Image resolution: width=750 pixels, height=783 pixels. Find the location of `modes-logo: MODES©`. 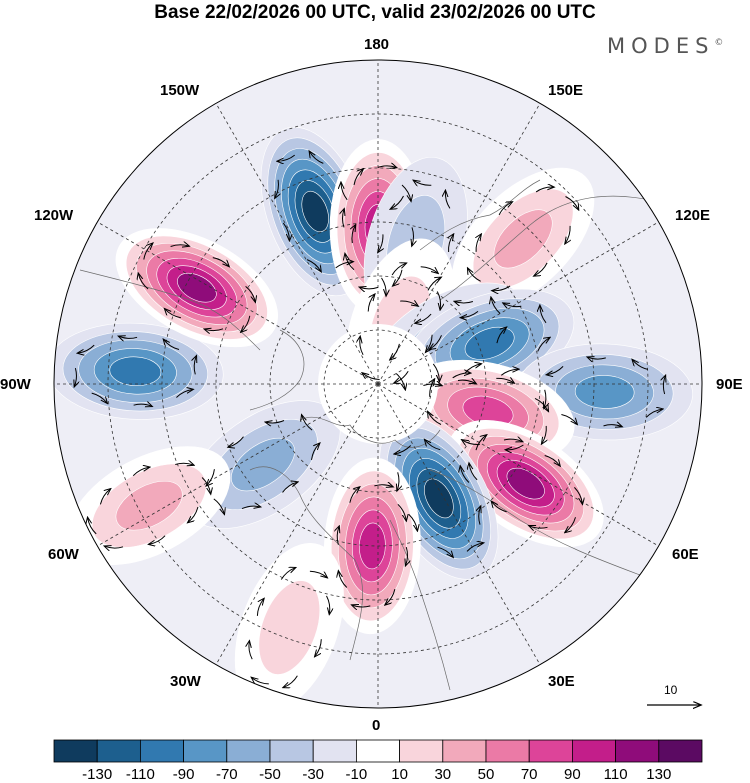

modes-logo: MODES© is located at coordinates (665, 46).